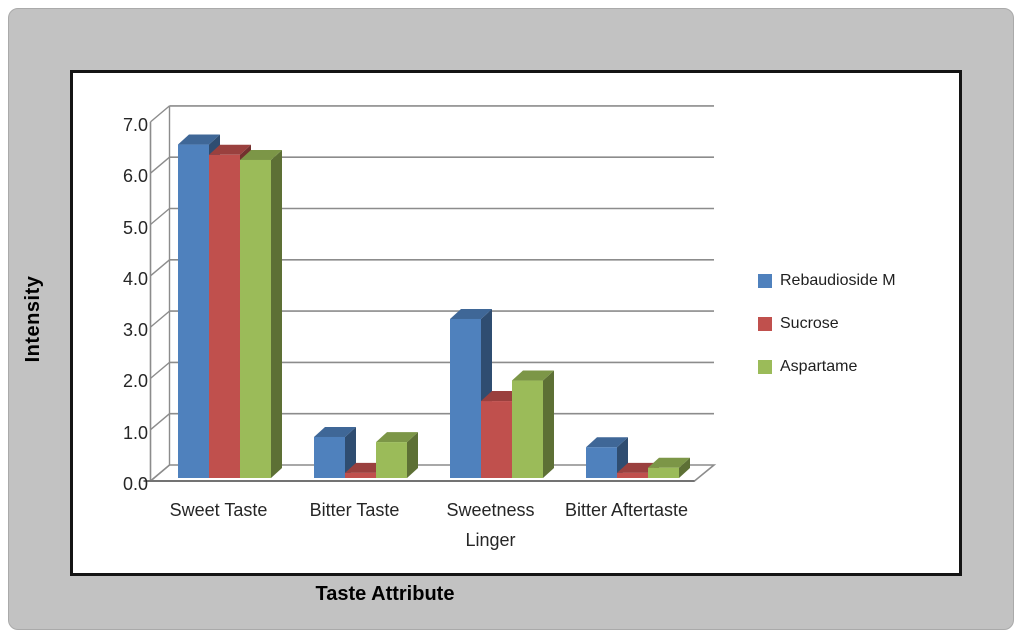  I want to click on y-tick-label: 5.0, so click(135, 227).